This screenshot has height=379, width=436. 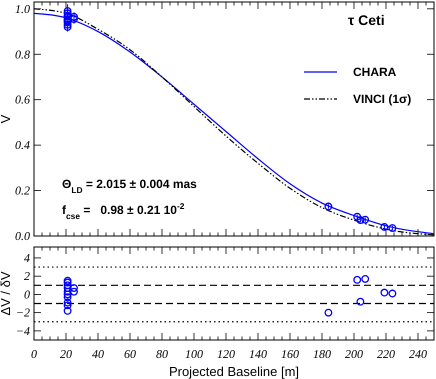 I want to click on x-tick-label: 80, so click(x=162, y=354).